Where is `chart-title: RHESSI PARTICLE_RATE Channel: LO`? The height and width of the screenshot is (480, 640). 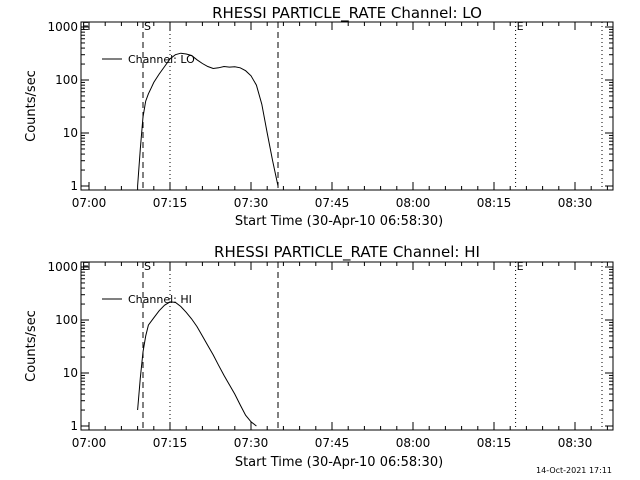
chart-title: RHESSI PARTICLE_RATE Channel: LO is located at coordinates (347, 13).